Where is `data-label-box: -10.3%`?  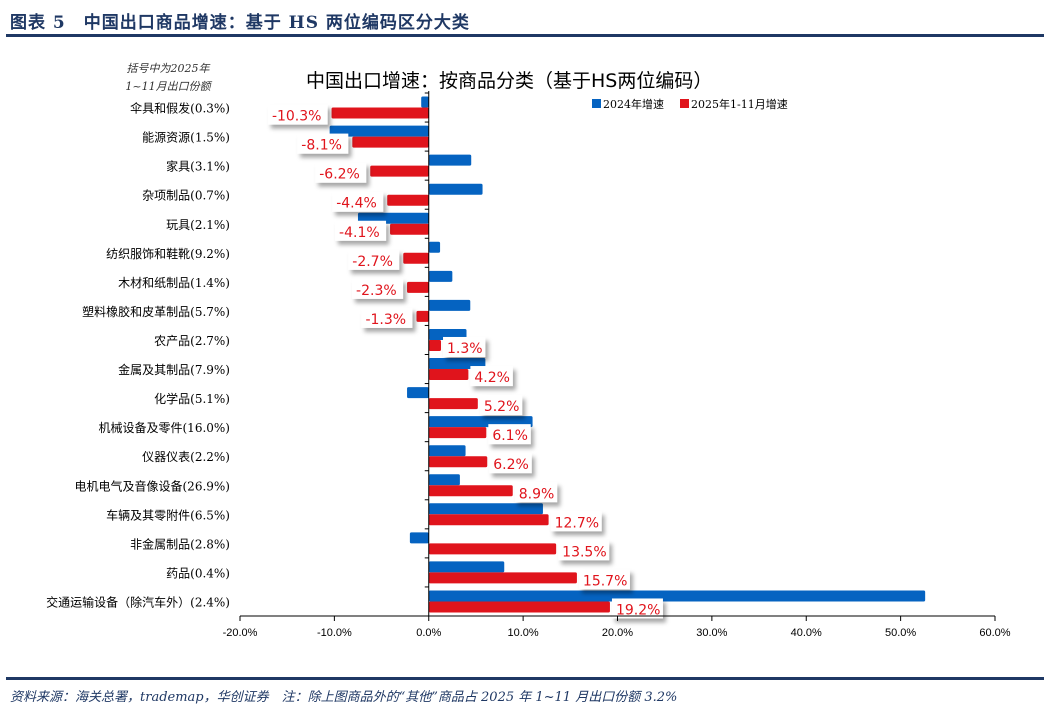 data-label-box: -10.3% is located at coordinates (297, 114).